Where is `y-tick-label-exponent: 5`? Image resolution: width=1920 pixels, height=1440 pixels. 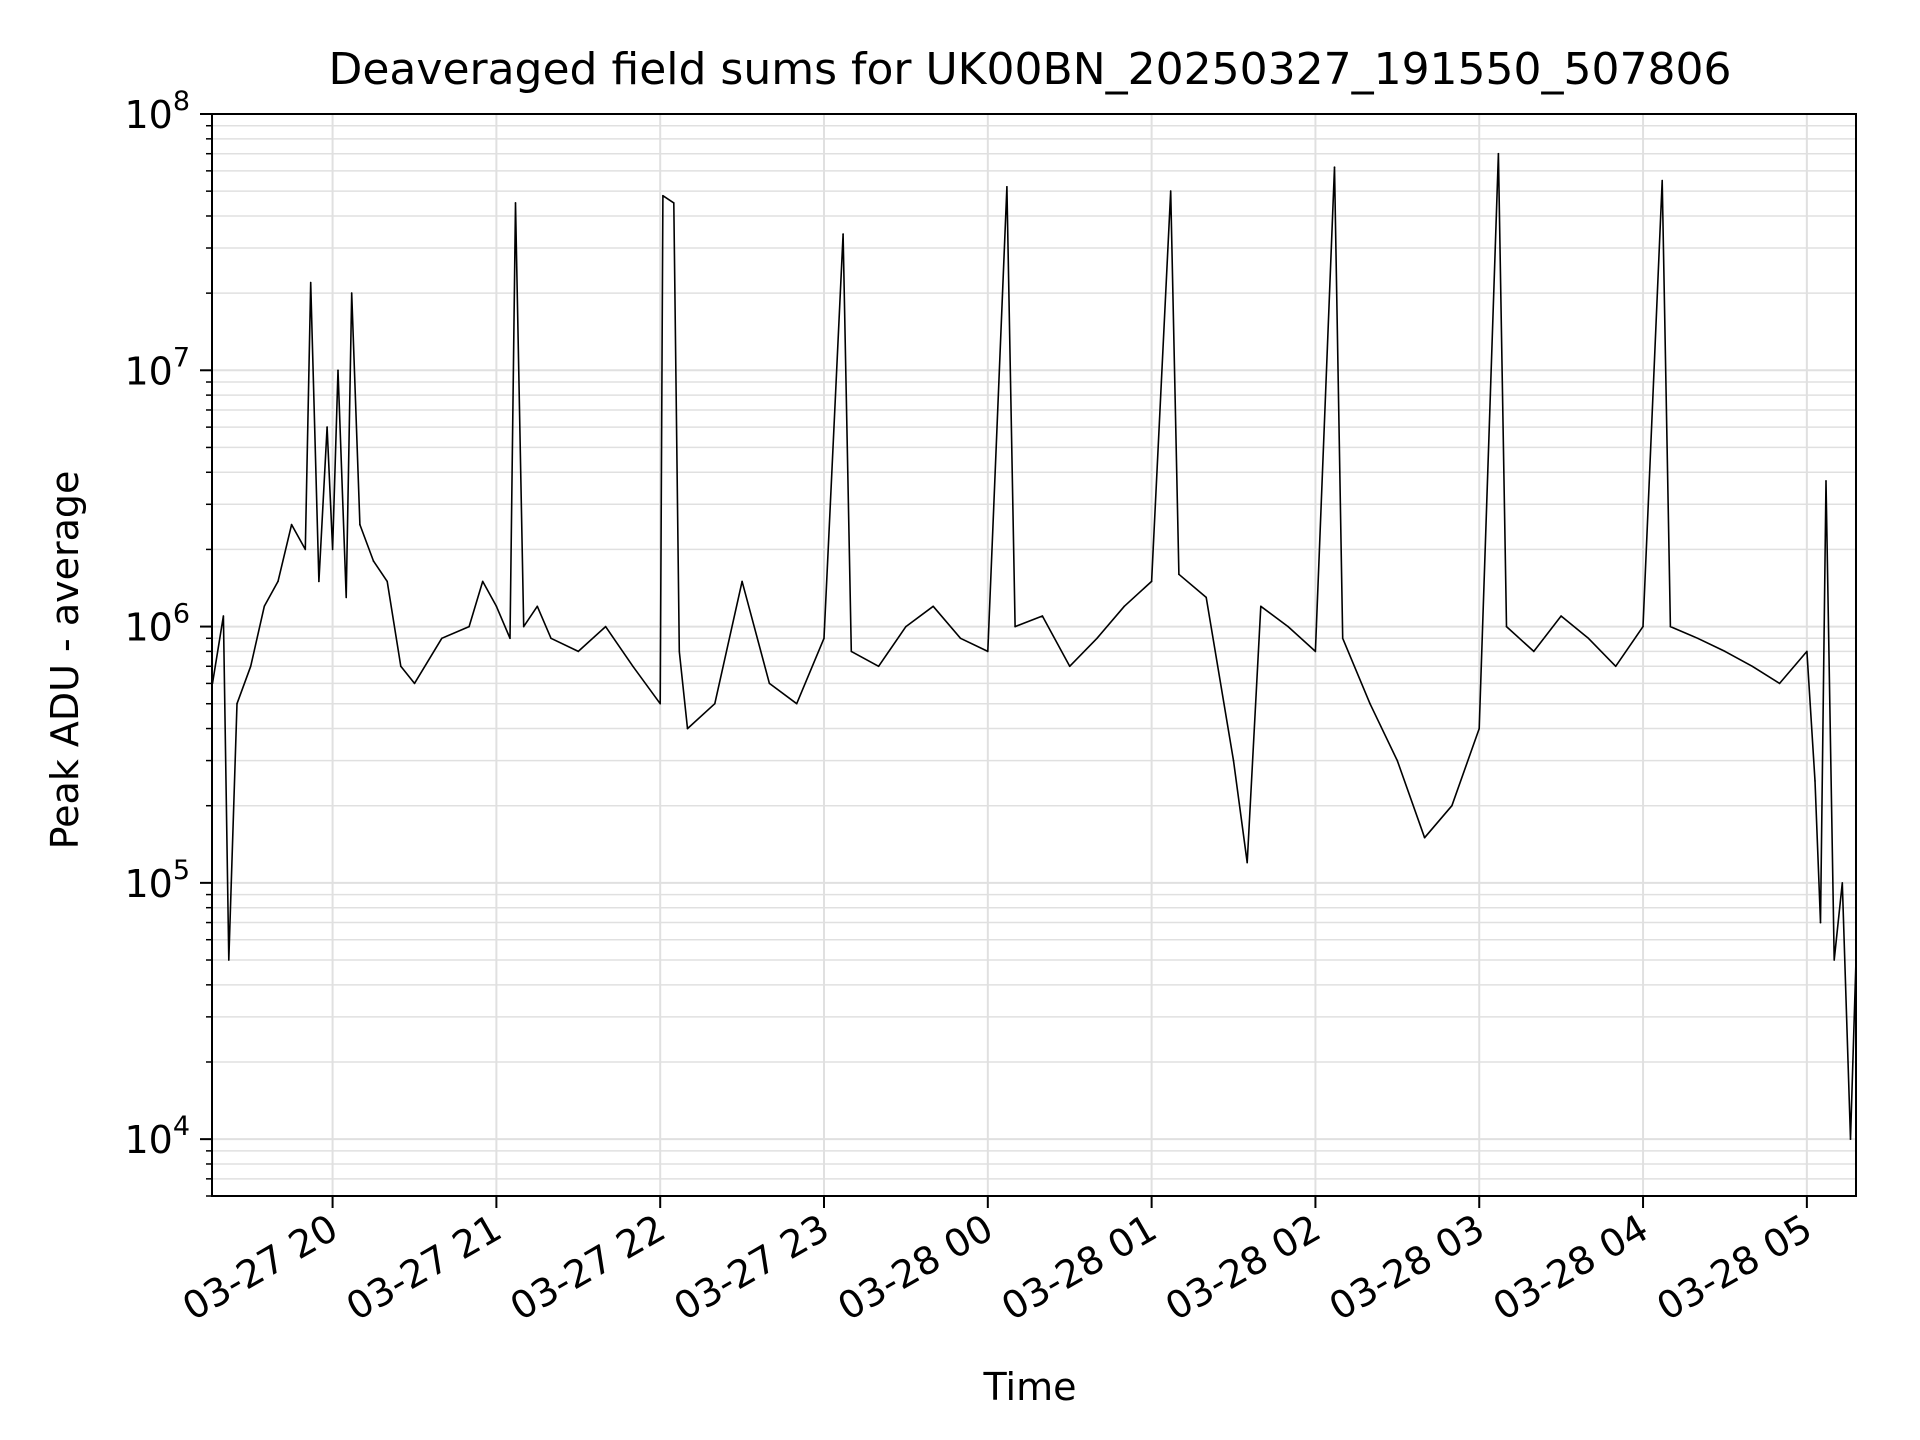 y-tick-label-exponent: 5 is located at coordinates (181, 870).